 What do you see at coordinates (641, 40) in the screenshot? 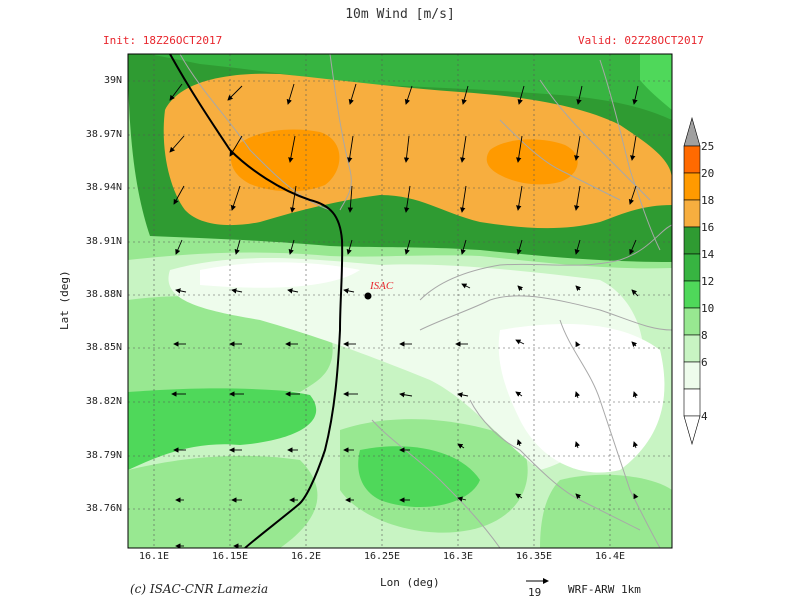
I see `valid-time-label: Valid: 02Z28OCT2017` at bounding box center [641, 40].